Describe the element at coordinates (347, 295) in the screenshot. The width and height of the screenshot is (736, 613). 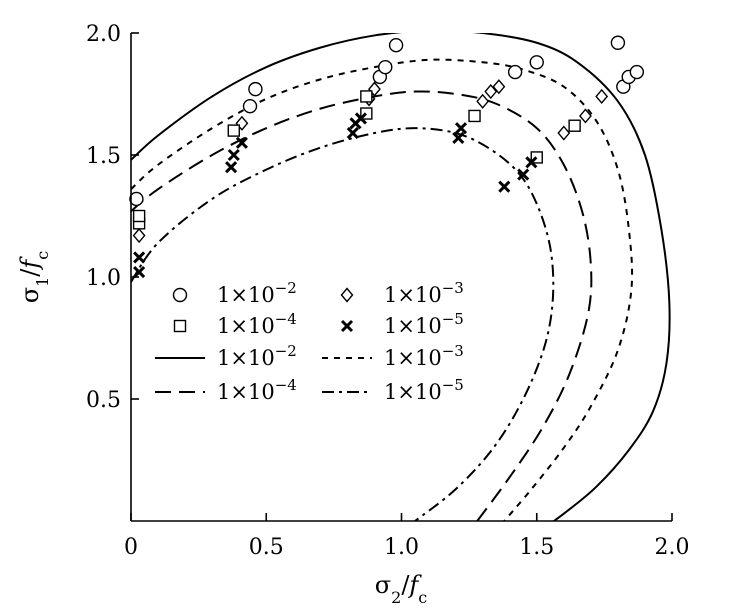
I see `legend-diamond-marker` at that location.